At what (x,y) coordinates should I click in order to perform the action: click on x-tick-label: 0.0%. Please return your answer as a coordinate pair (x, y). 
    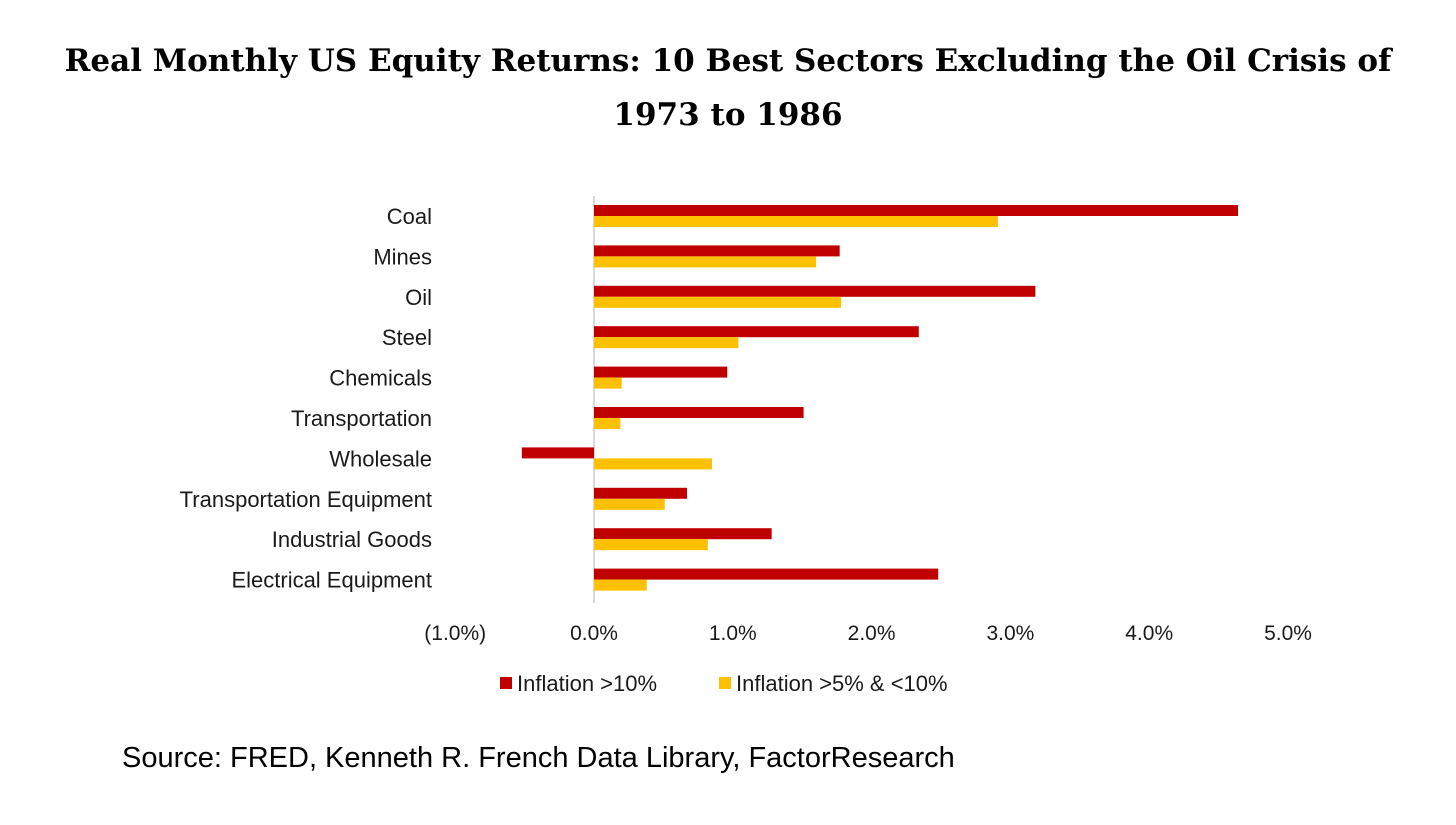
    Looking at the image, I should click on (594, 633).